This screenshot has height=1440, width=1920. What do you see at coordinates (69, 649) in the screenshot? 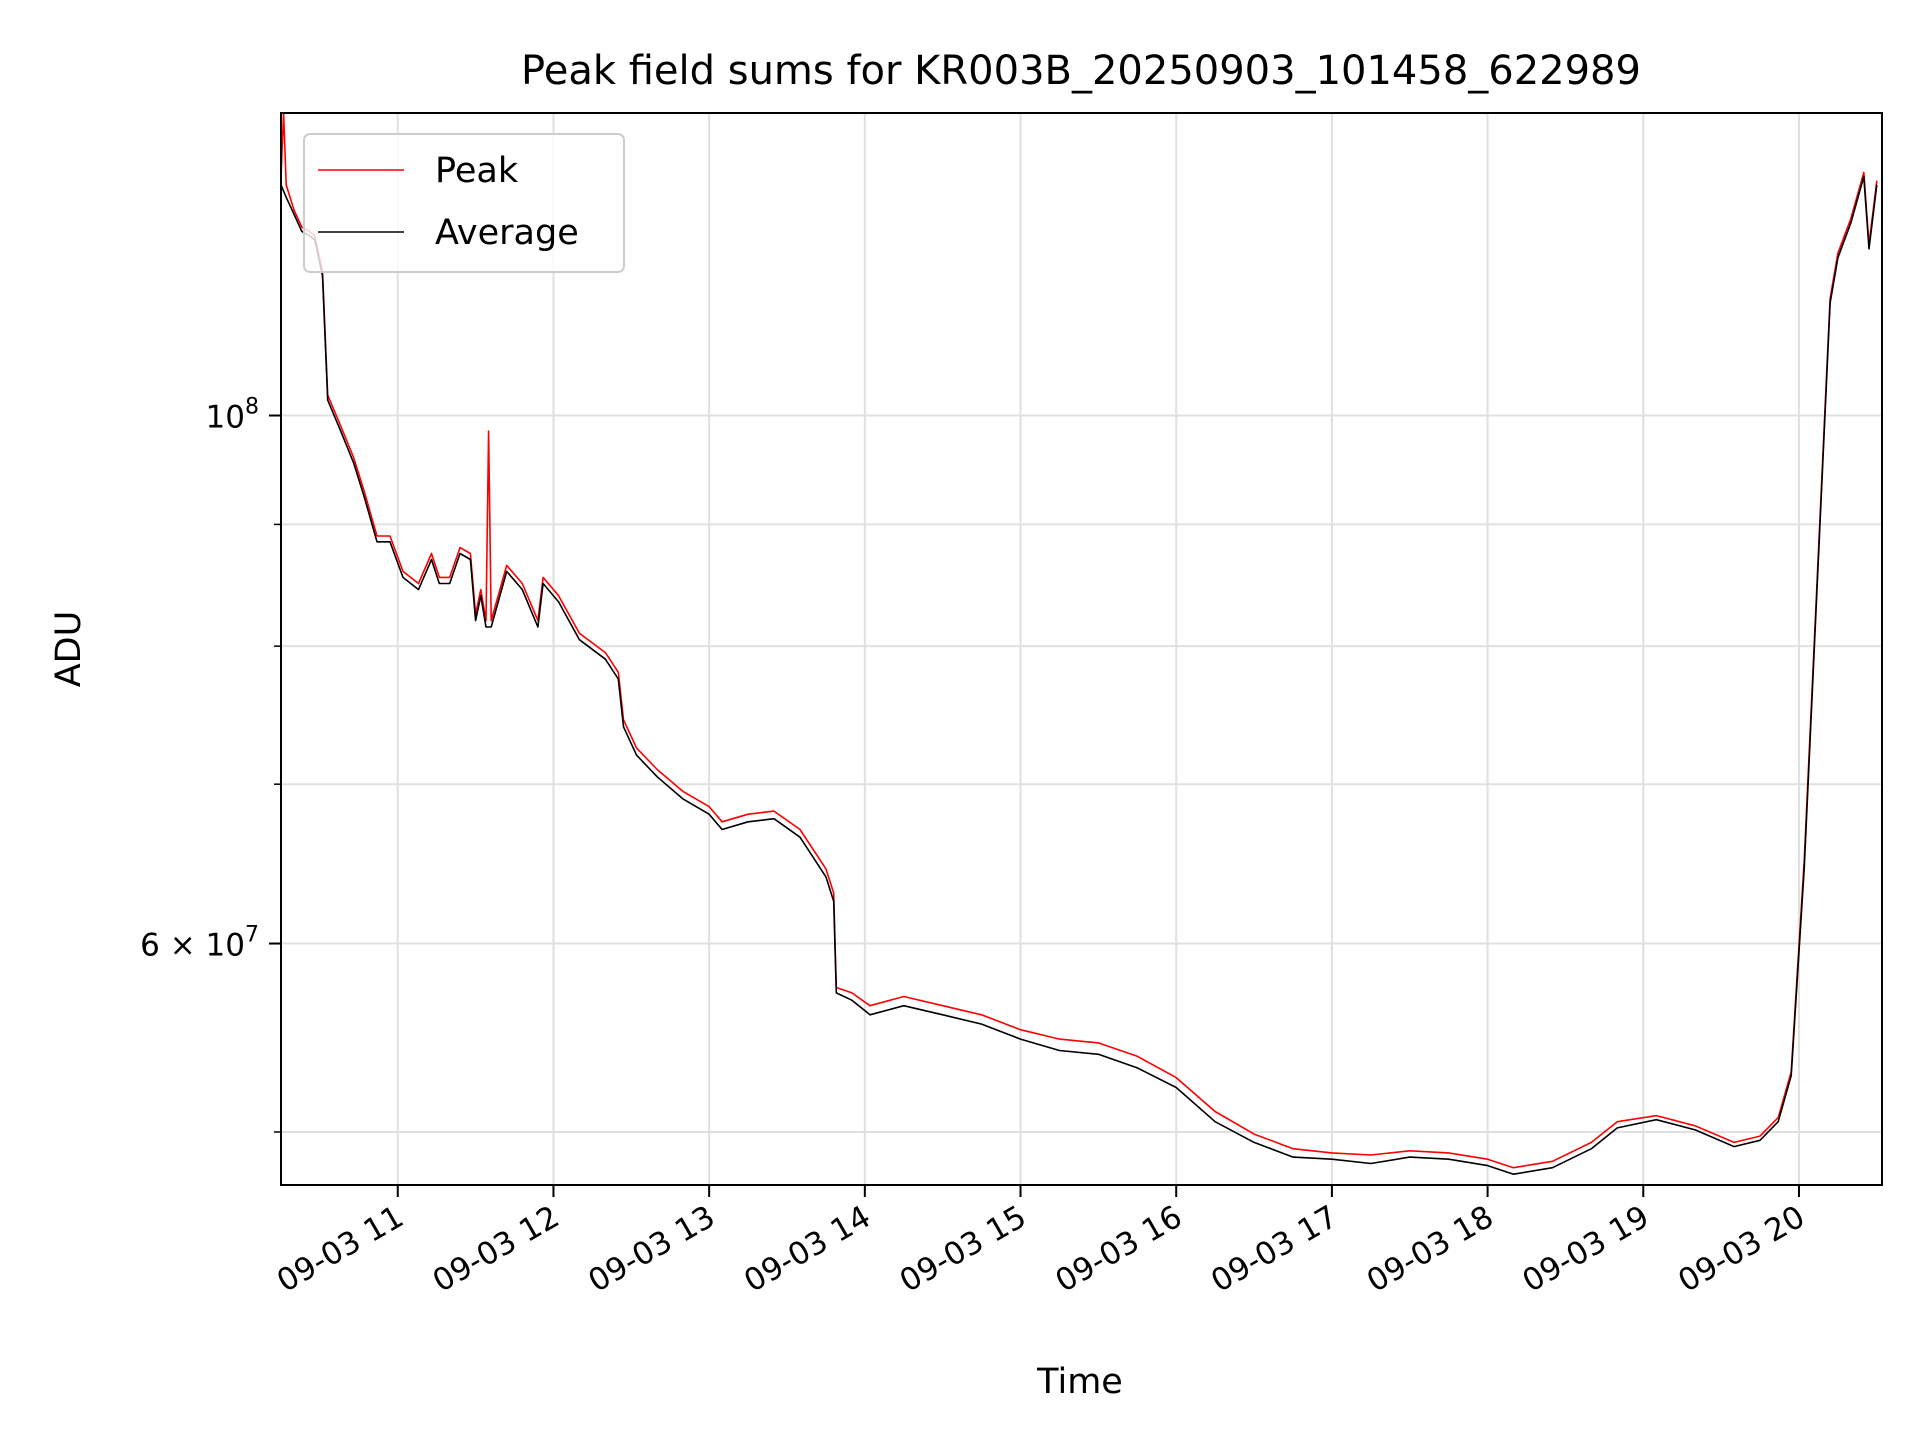
I see `y-axis-label: ADU` at bounding box center [69, 649].